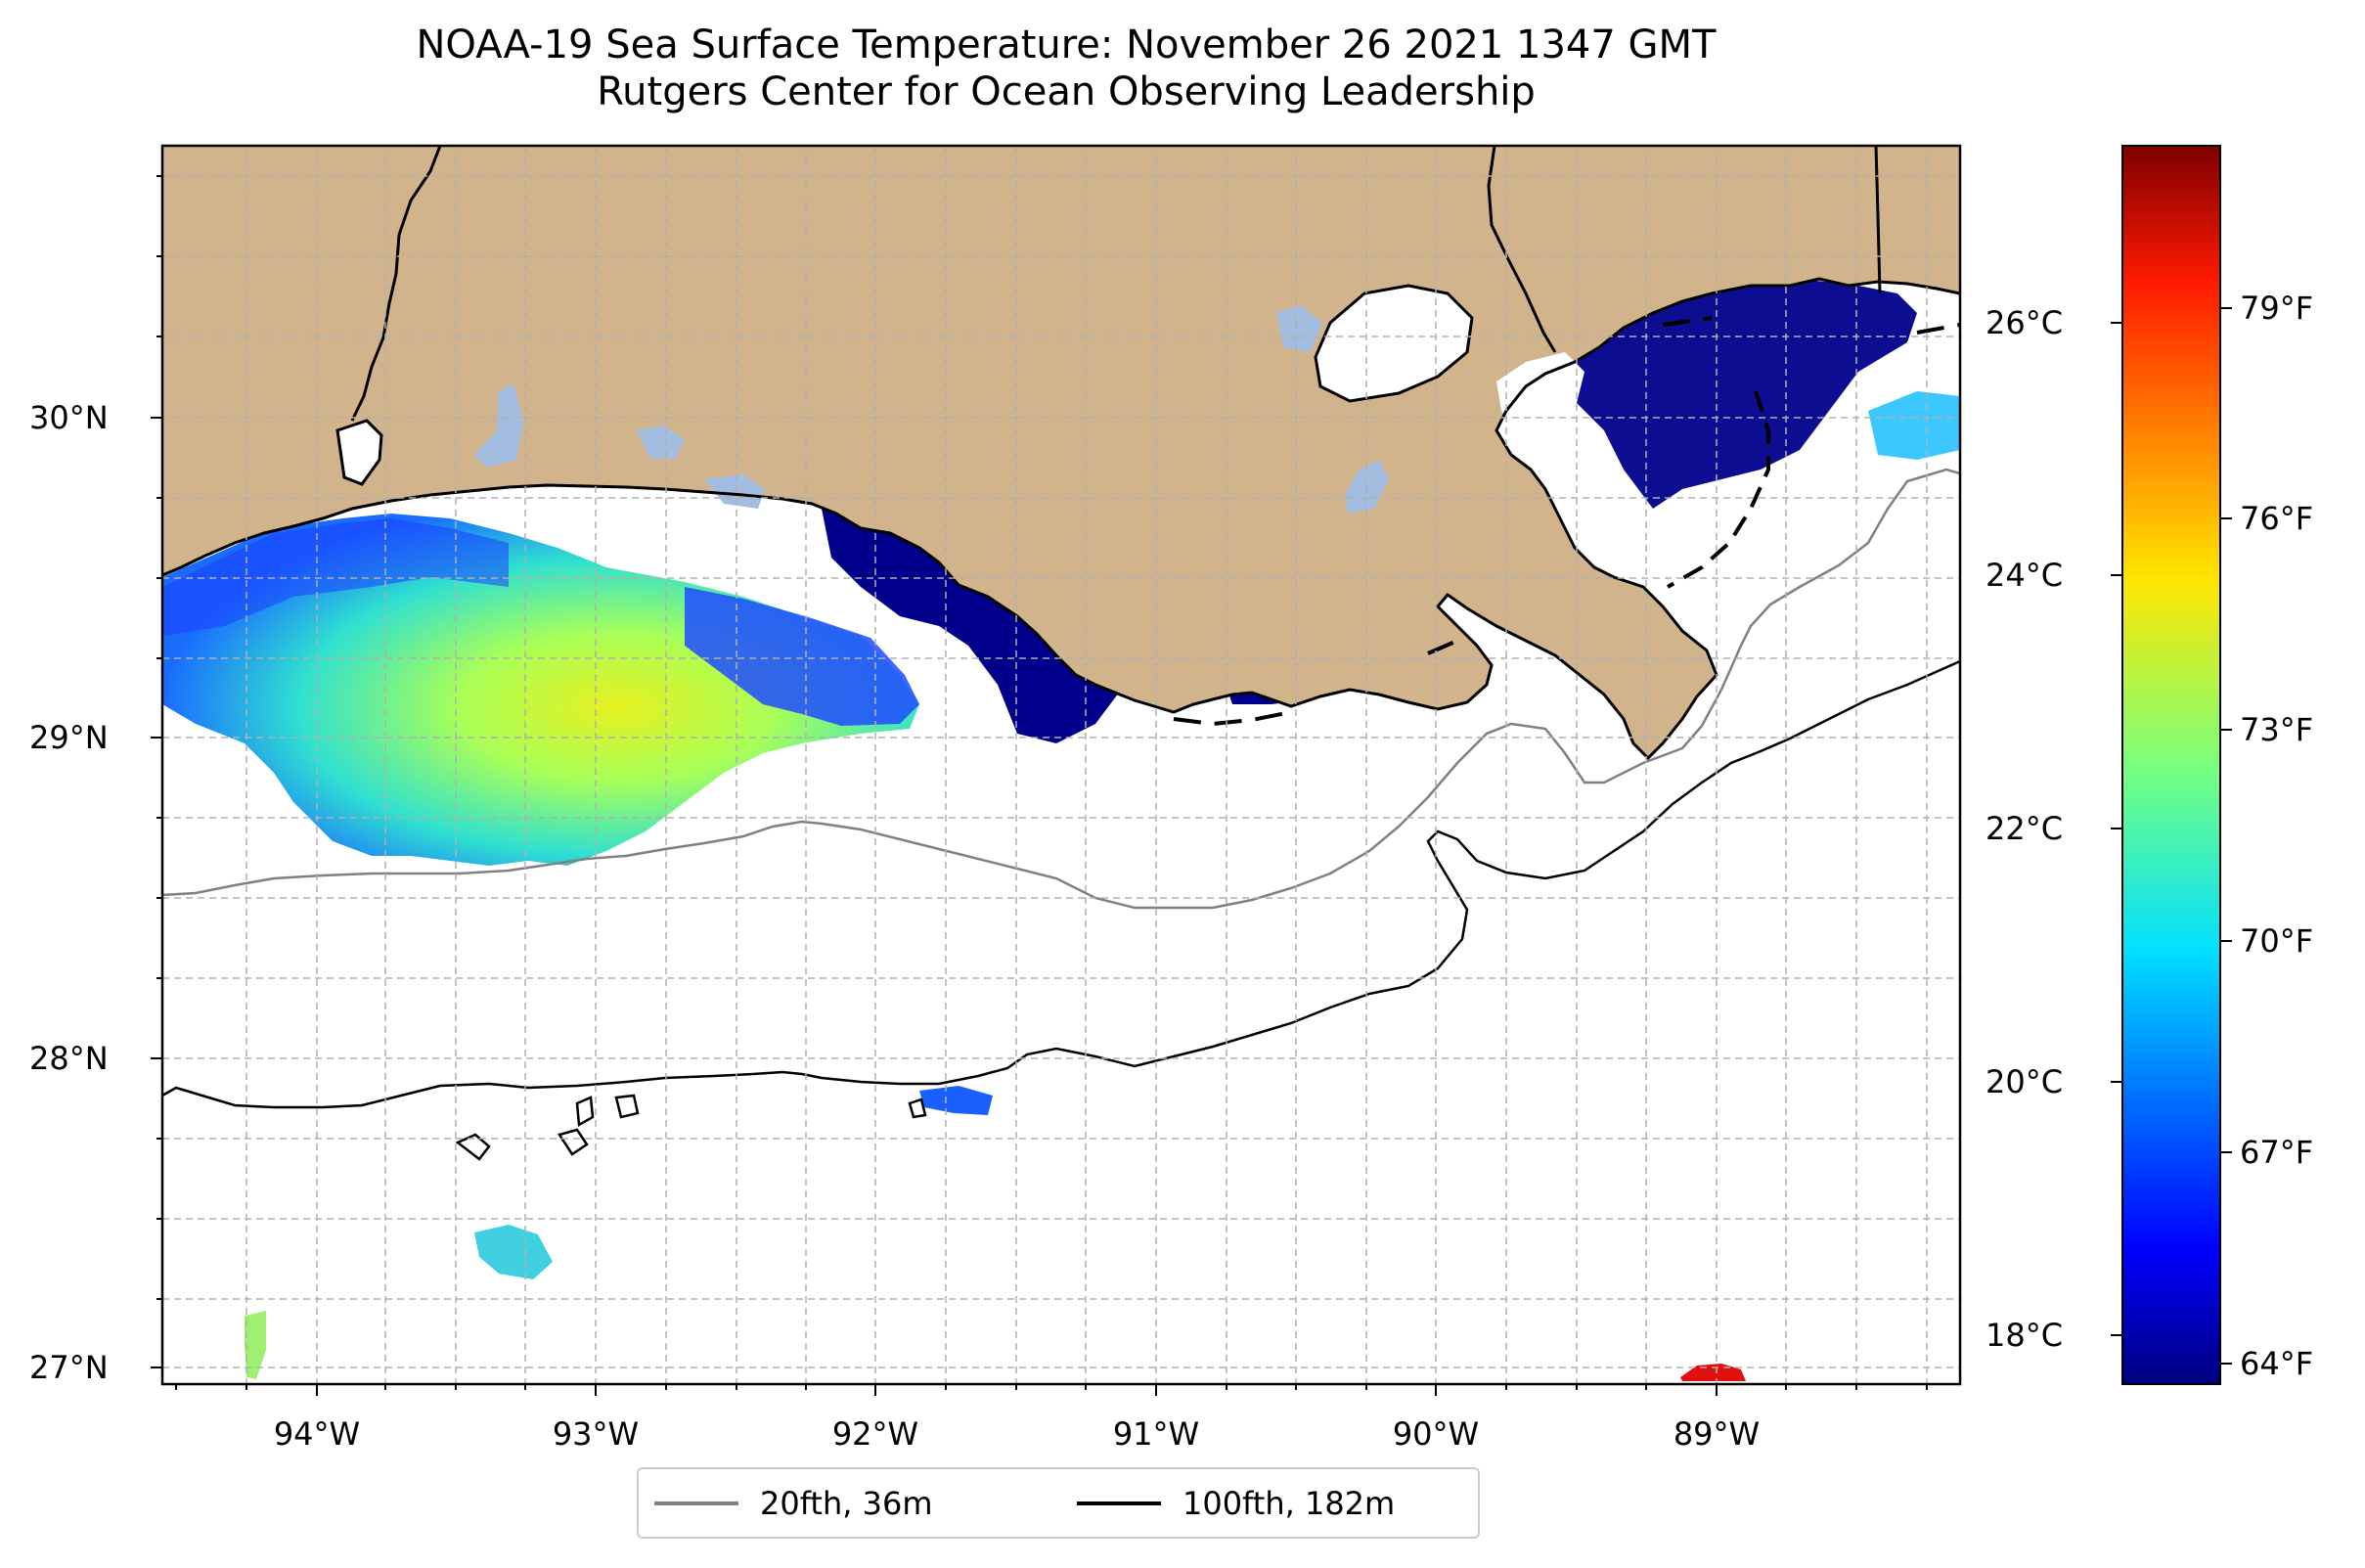 The height and width of the screenshot is (1568, 2365). Describe the element at coordinates (691, 1127) in the screenshot. I see `contour-islands` at that location.